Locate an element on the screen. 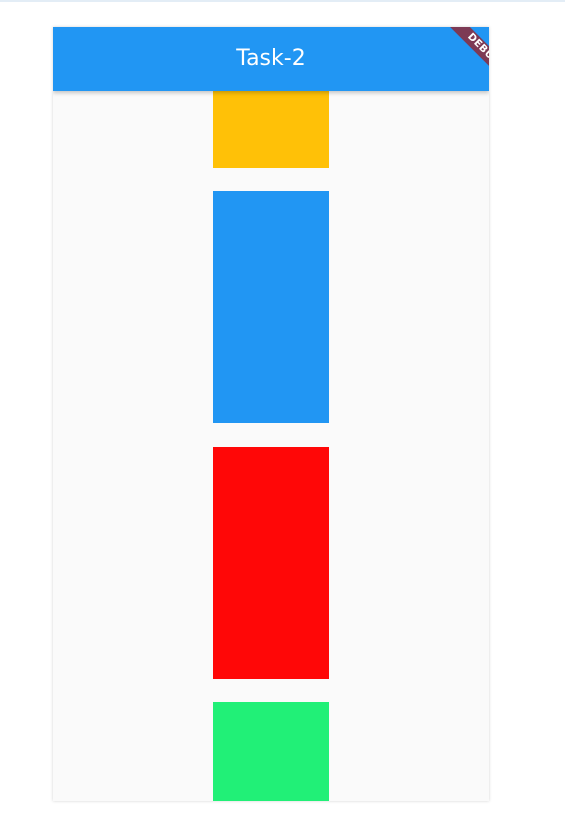 Image resolution: width=565 pixels, height=827 pixels. green-box is located at coordinates (271, 751).